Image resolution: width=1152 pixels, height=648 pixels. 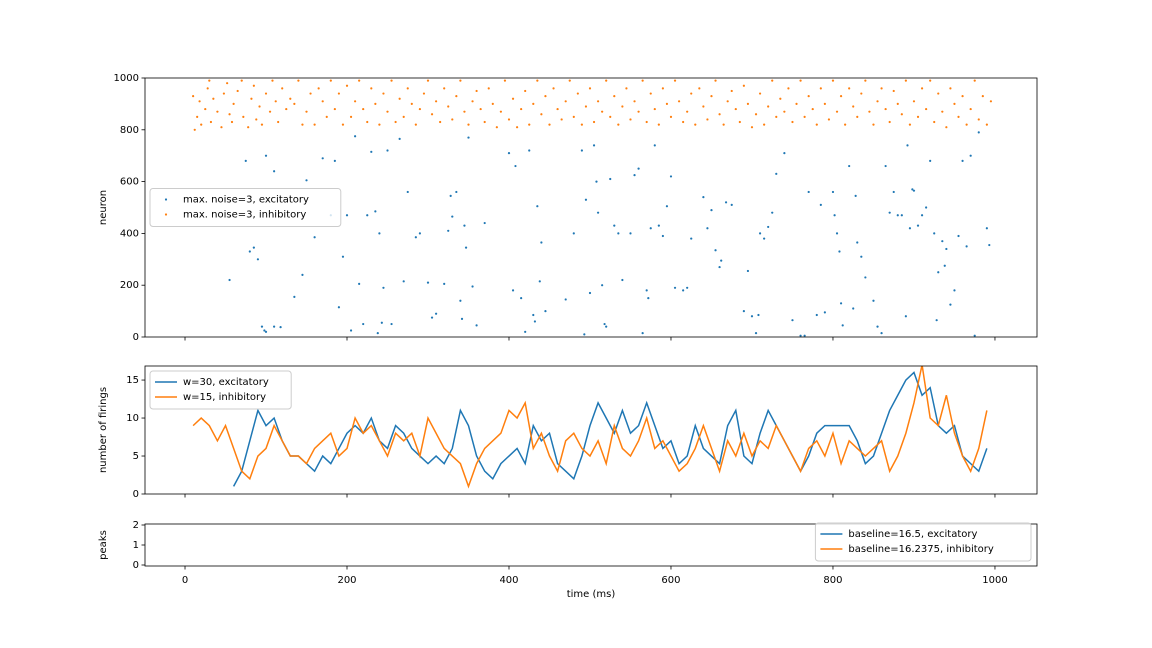 What do you see at coordinates (132, 380) in the screenshot?
I see `y-tick-label: 15` at bounding box center [132, 380].